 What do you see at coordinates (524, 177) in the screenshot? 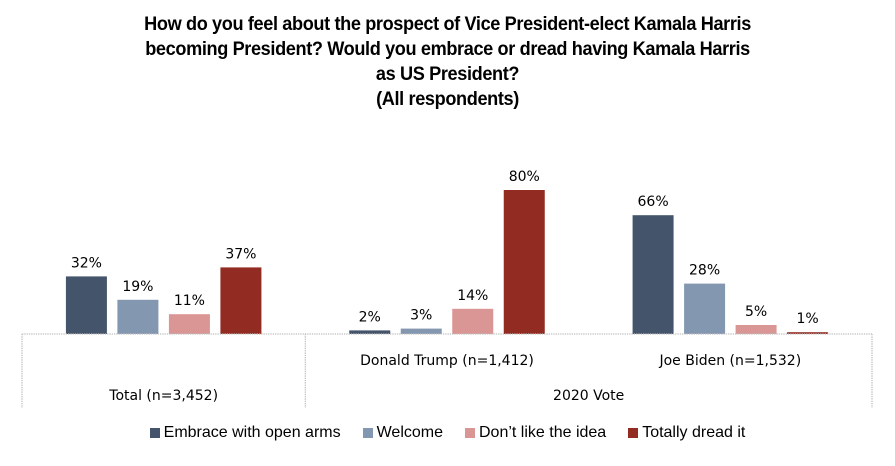
I see `data-label: 80%` at bounding box center [524, 177].